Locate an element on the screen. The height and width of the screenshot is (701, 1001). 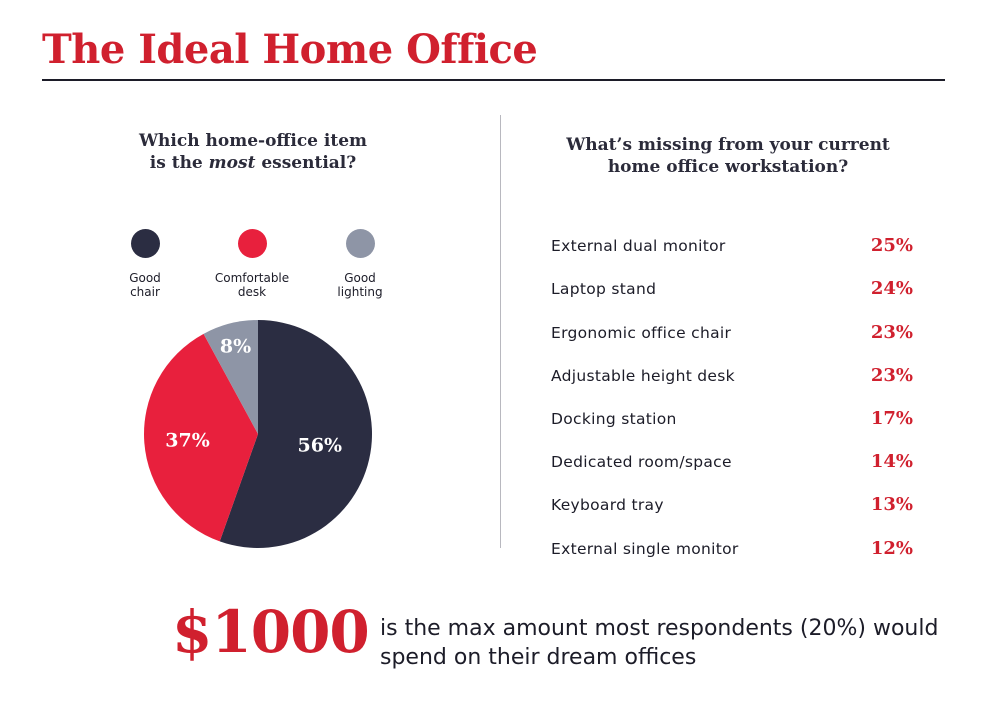
list-item-value: 12% is located at coordinates (891, 548).